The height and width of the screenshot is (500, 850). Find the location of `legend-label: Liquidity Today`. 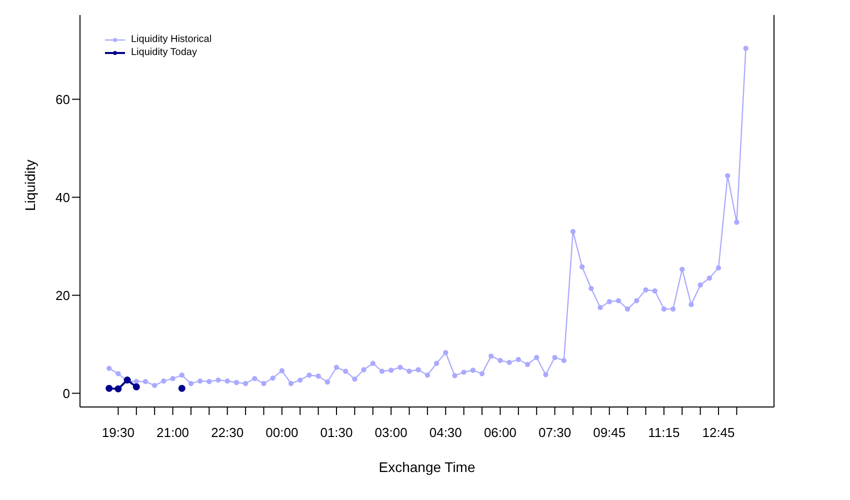

legend-label: Liquidity Today is located at coordinates (164, 52).